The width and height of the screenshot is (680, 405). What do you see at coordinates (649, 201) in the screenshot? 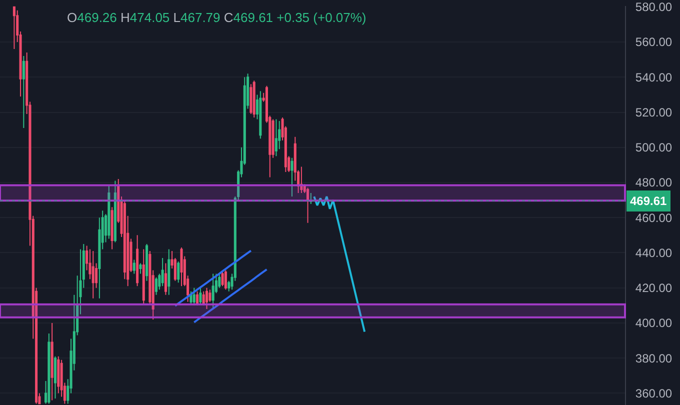
I see `ref-line-label: 469.61` at bounding box center [649, 201].